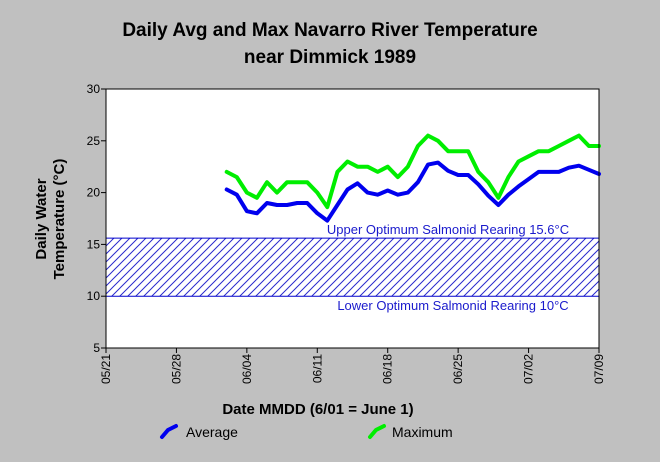 Image resolution: width=660 pixels, height=462 pixels. Describe the element at coordinates (330, 57) in the screenshot. I see `chart-title-line-2: near Dimmick 1989` at that location.